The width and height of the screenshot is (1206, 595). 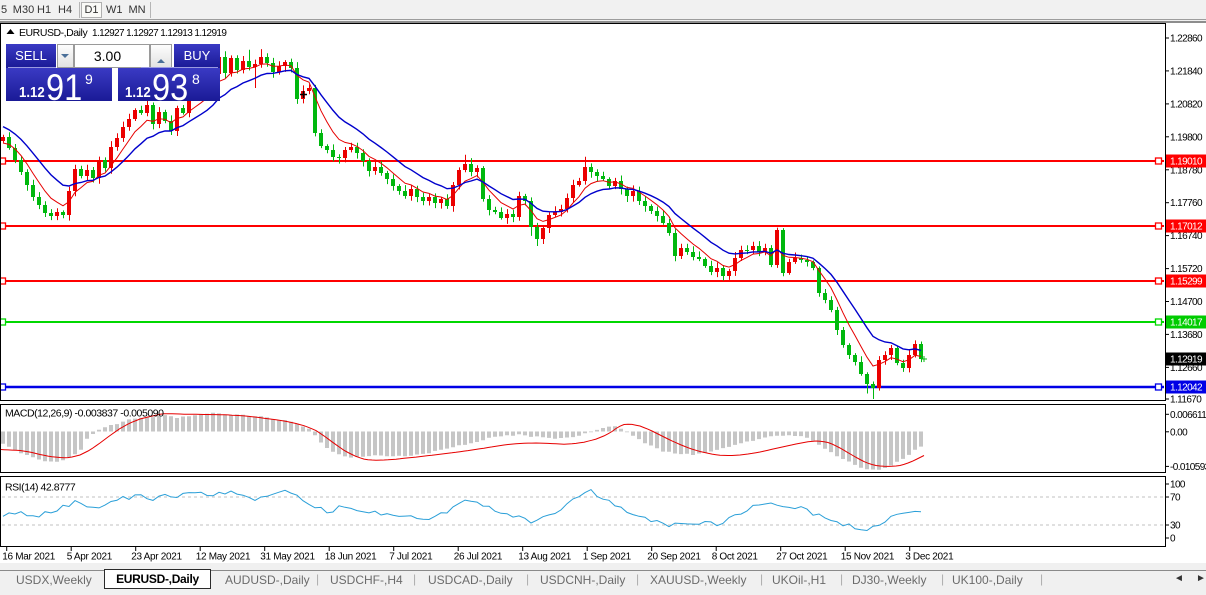 I want to click on svg-text: 31 May 2021, so click(x=287, y=557).